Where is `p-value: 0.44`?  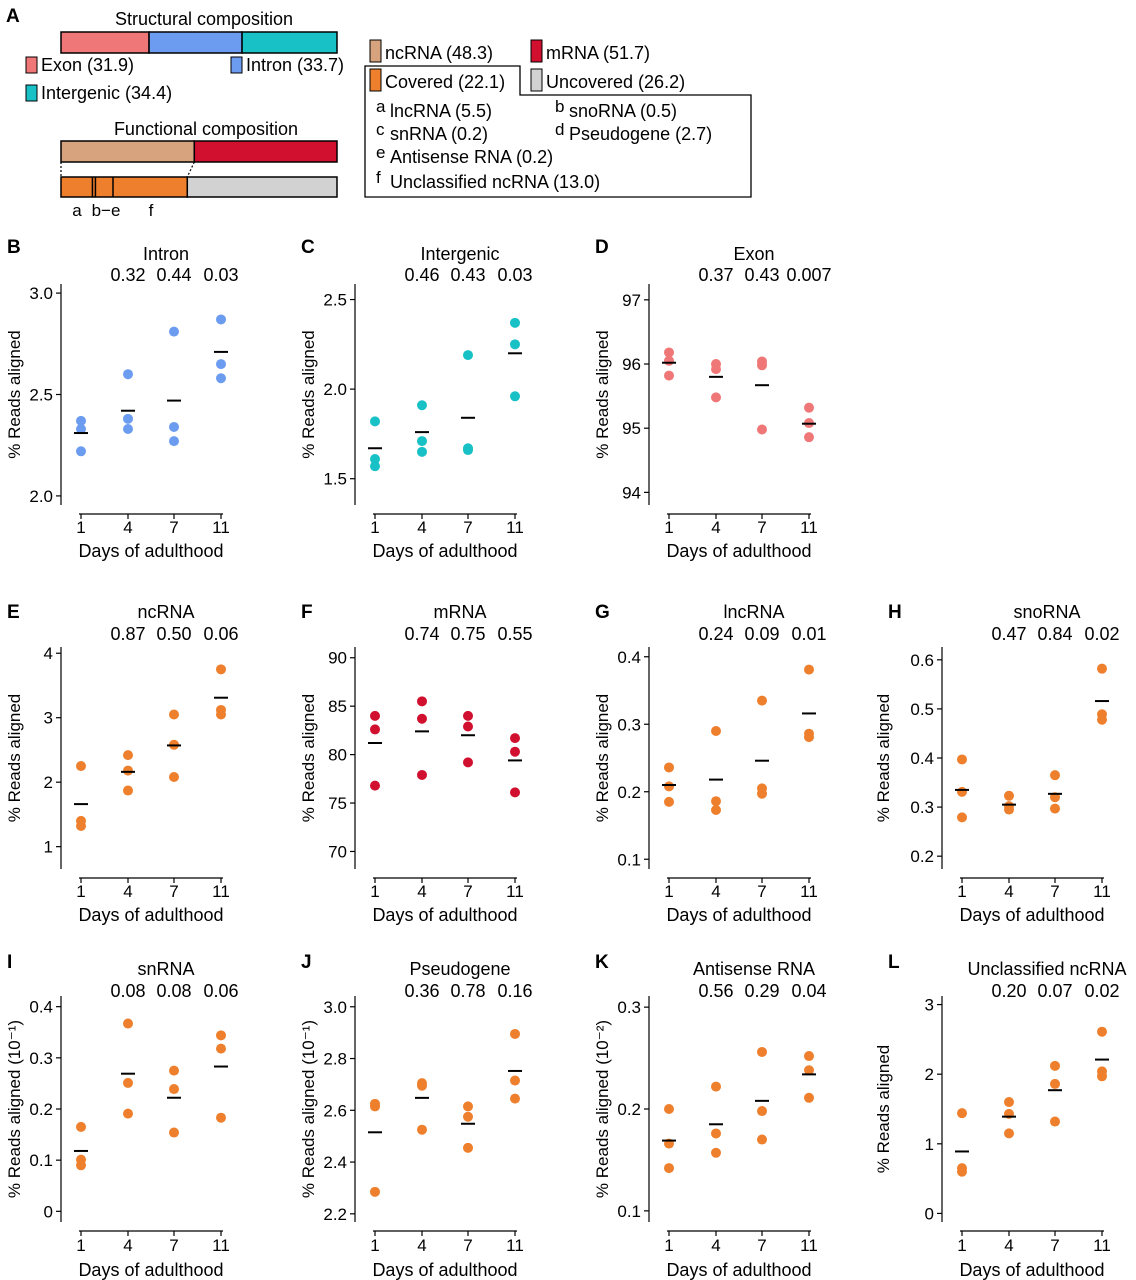
p-value: 0.44 is located at coordinates (173, 275).